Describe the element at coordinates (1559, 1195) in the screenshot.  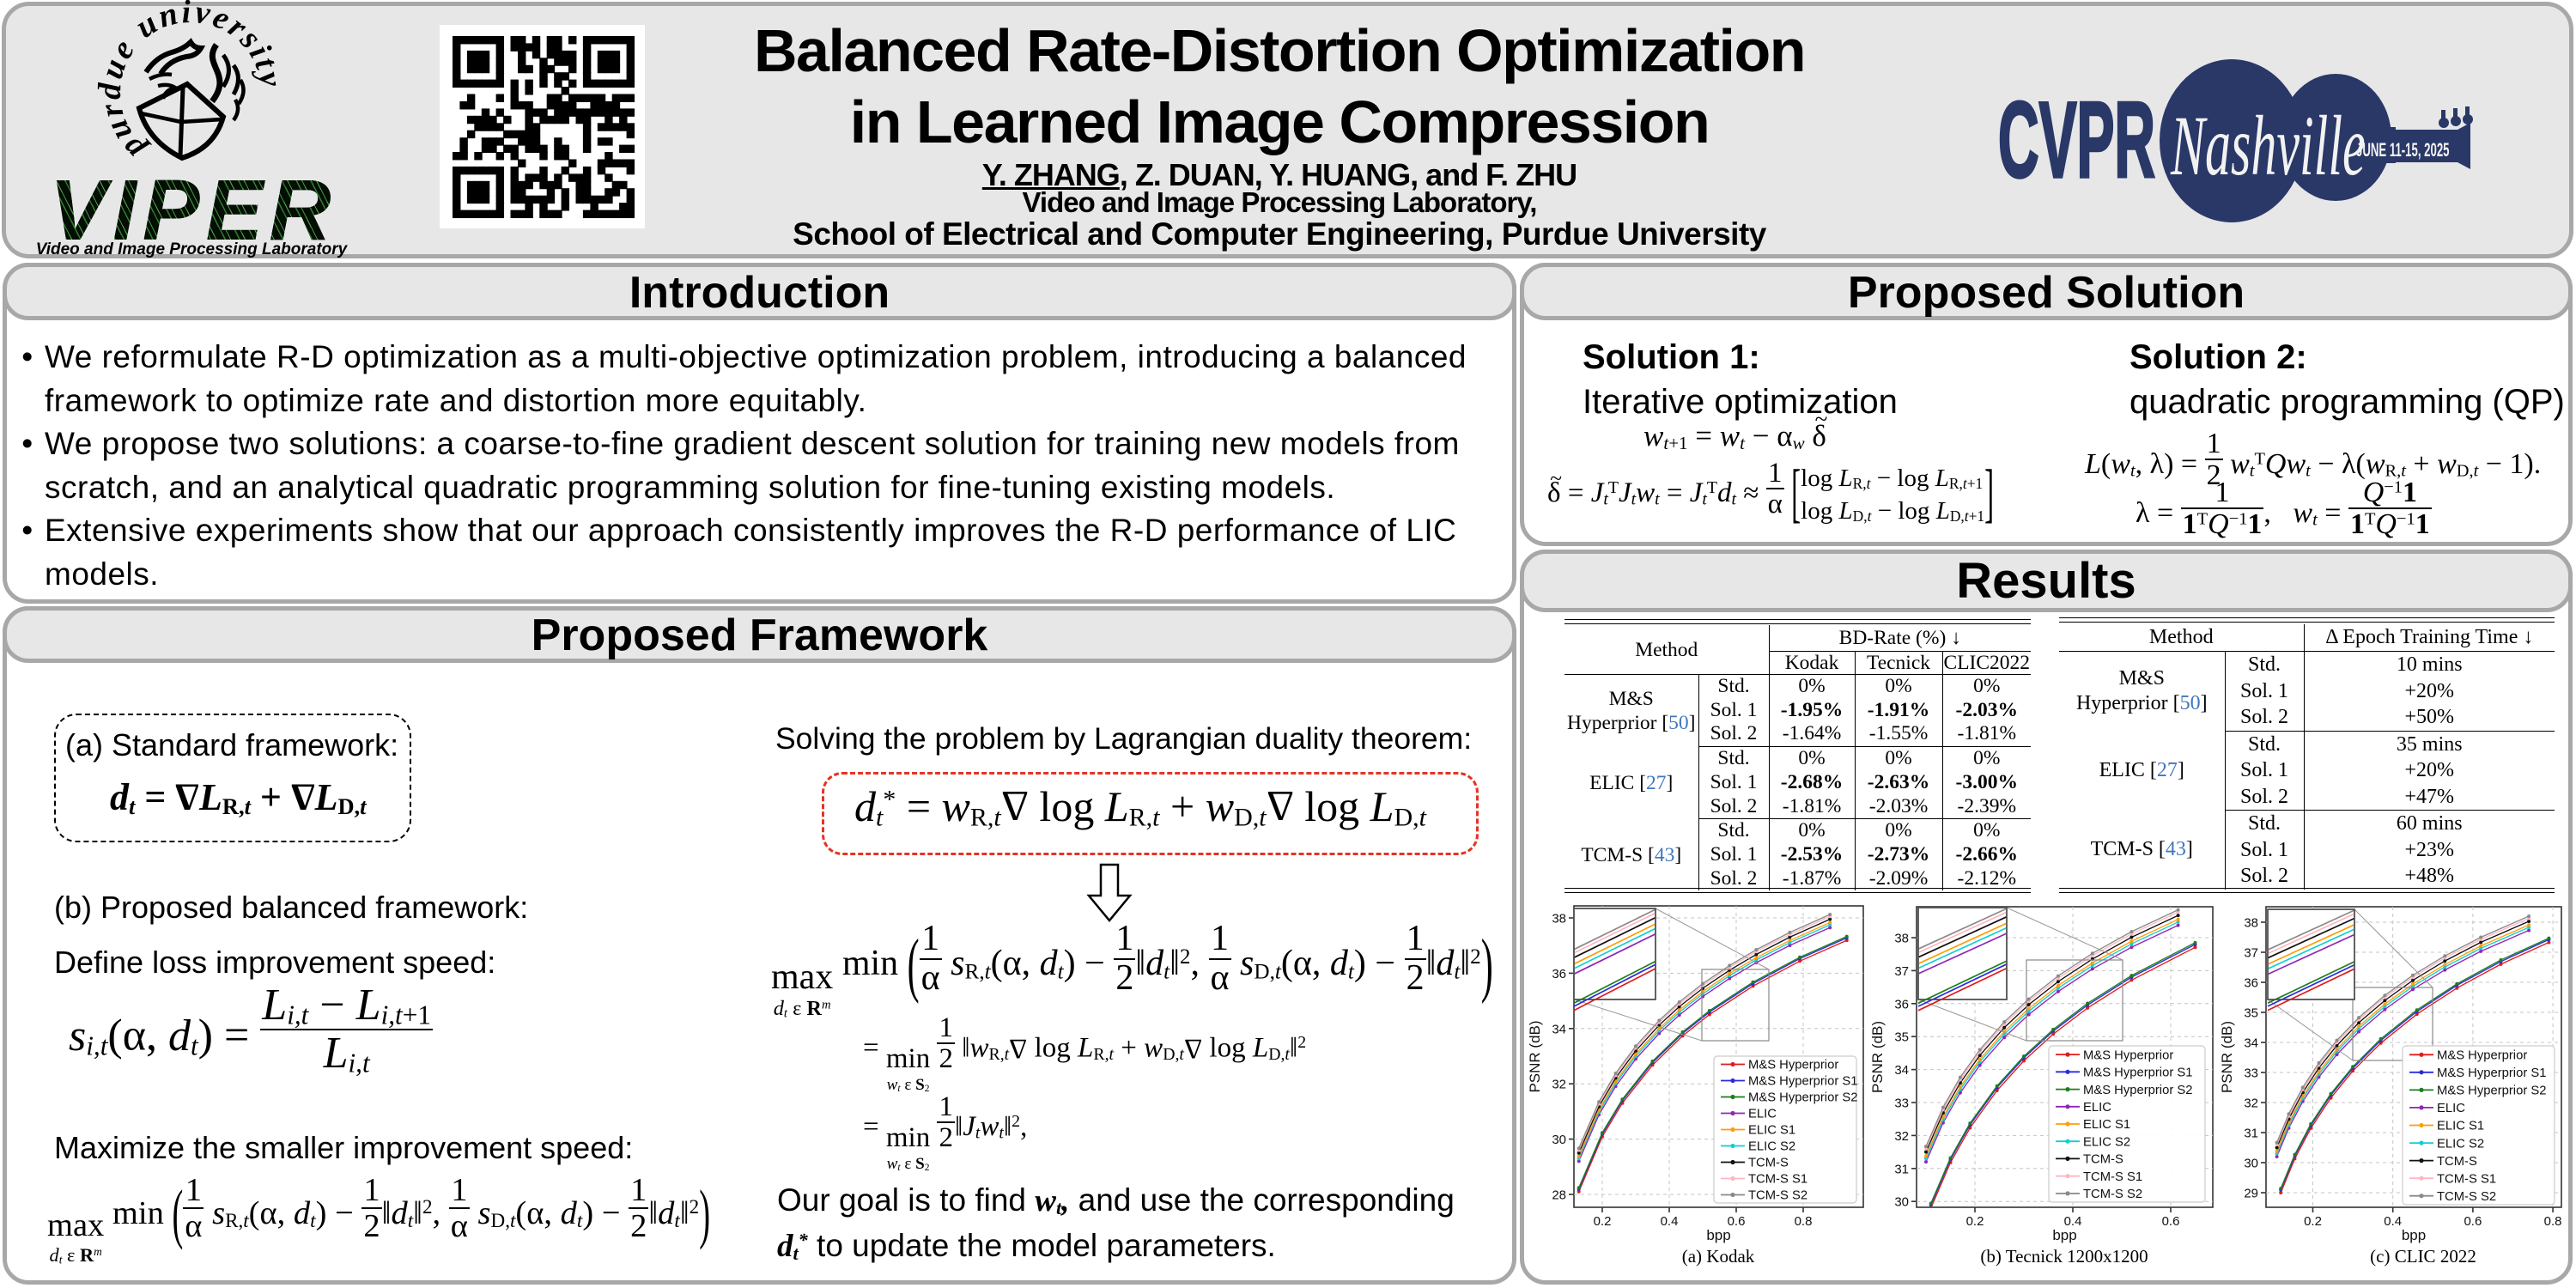
I see `svg-text: 28` at that location.